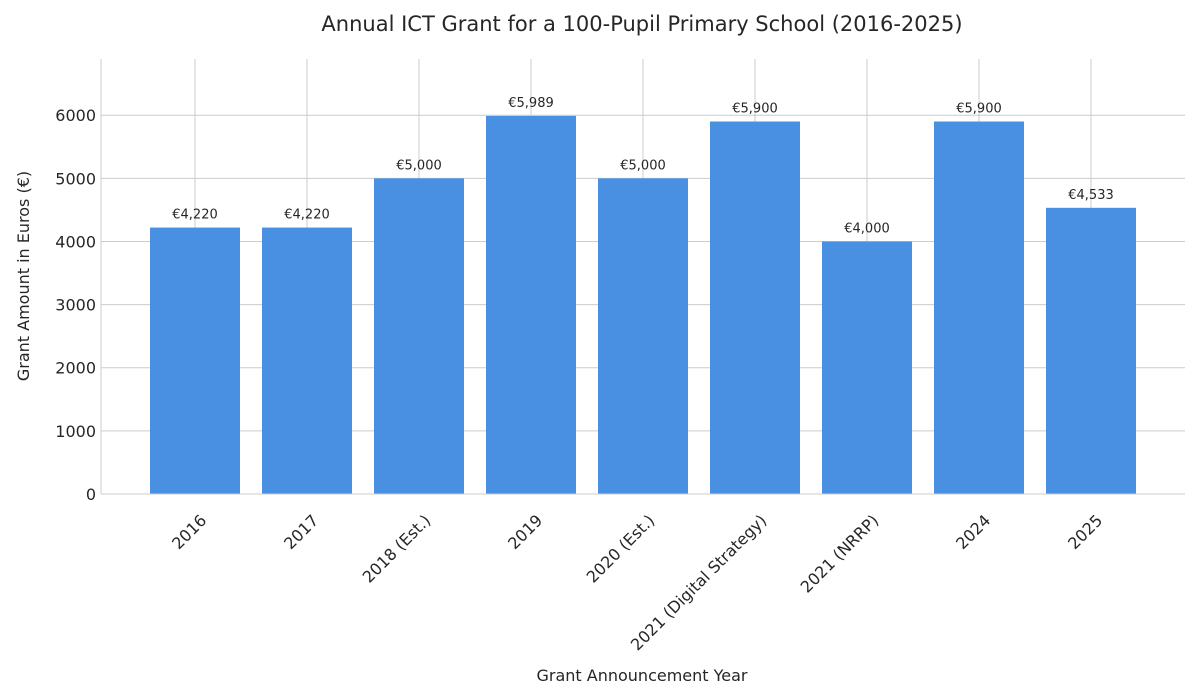 The image size is (1200, 700). I want to click on x-tick-label: 2025, so click(1085, 532).